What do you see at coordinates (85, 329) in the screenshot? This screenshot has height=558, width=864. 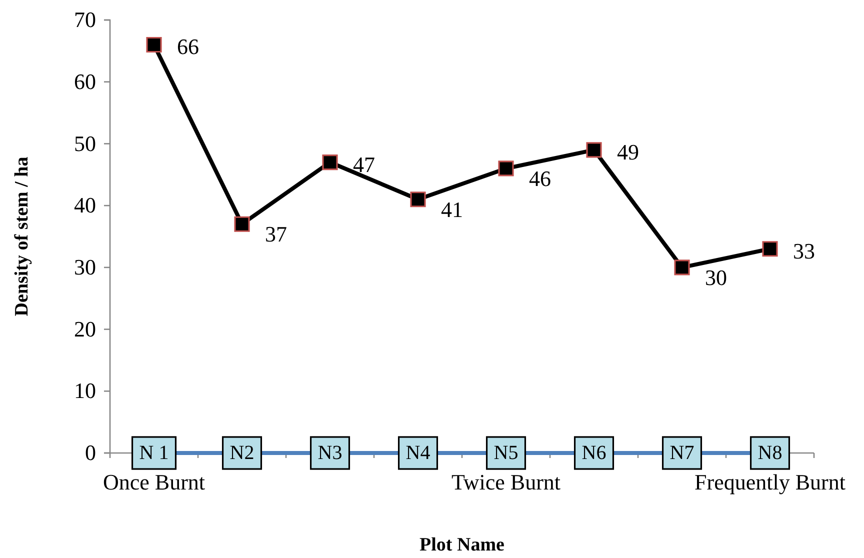 I see `y-tick-label: 20` at bounding box center [85, 329].